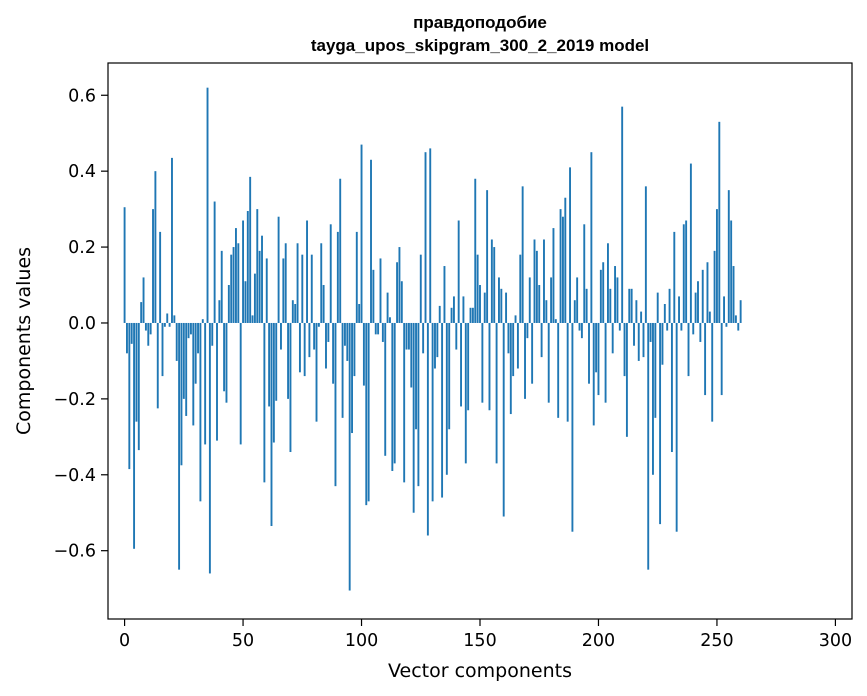 The width and height of the screenshot is (867, 696). What do you see at coordinates (82, 248) in the screenshot?
I see `y-tick-label: 0.2` at bounding box center [82, 248].